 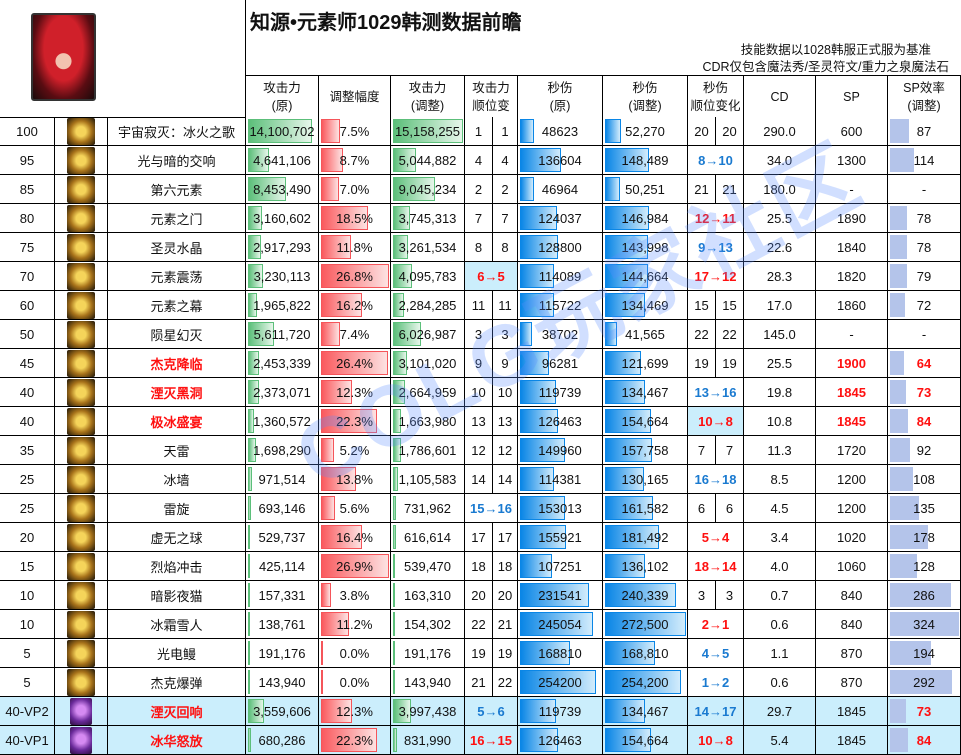 What do you see at coordinates (355, 334) in the screenshot?
I see `adj-cell: 7.4%` at bounding box center [355, 334].